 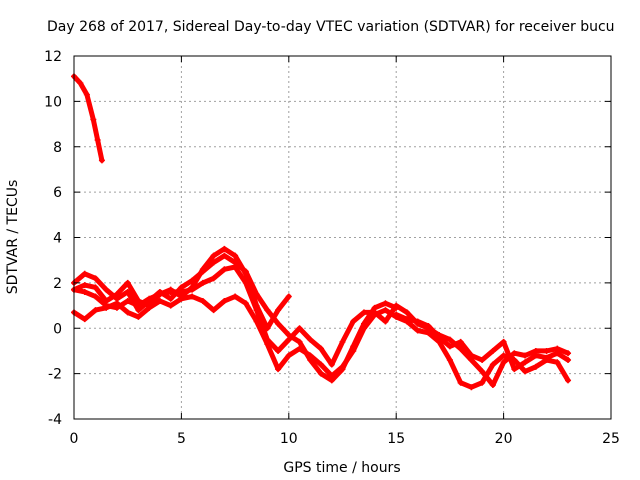 I want to click on x-tick-label: 5, so click(x=181, y=439).